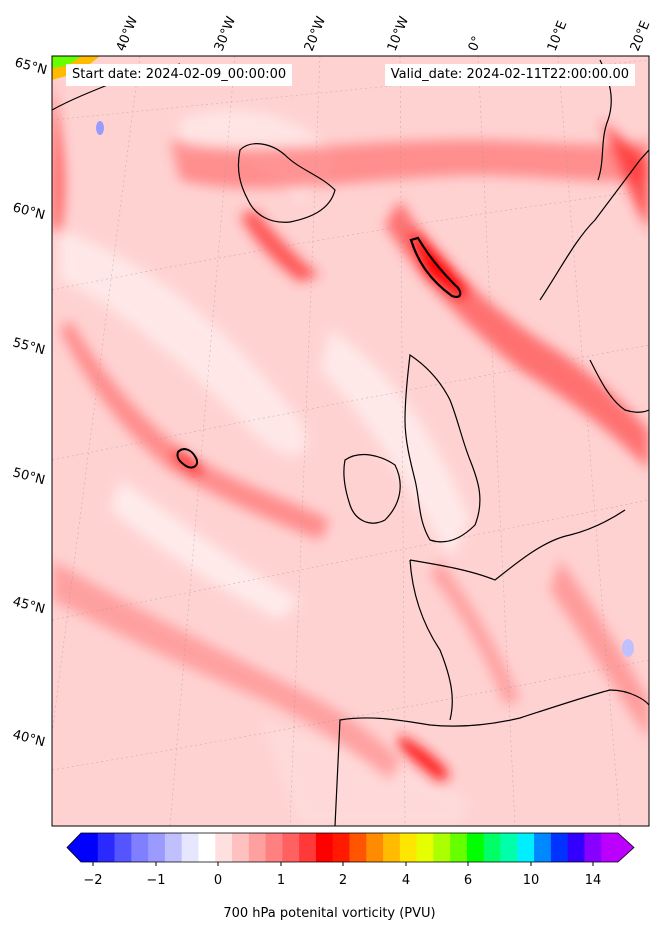 This screenshot has width=659, height=936. Describe the element at coordinates (641, 36) in the screenshot. I see `lon-label: 20°E` at that location.